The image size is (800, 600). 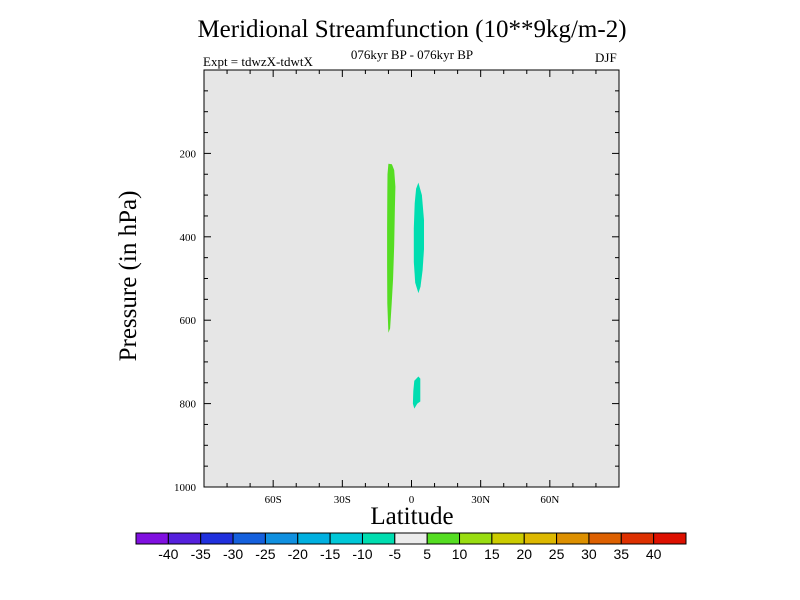 What do you see at coordinates (480, 500) in the screenshot?
I see `x-tick-label: 30N` at bounding box center [480, 500].